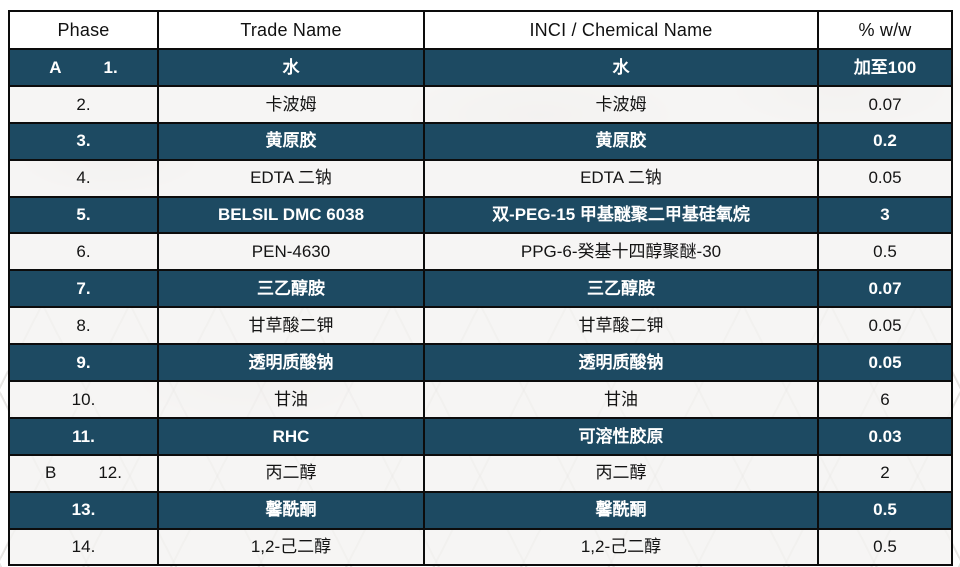  I want to click on row-number: 10., so click(83, 399).